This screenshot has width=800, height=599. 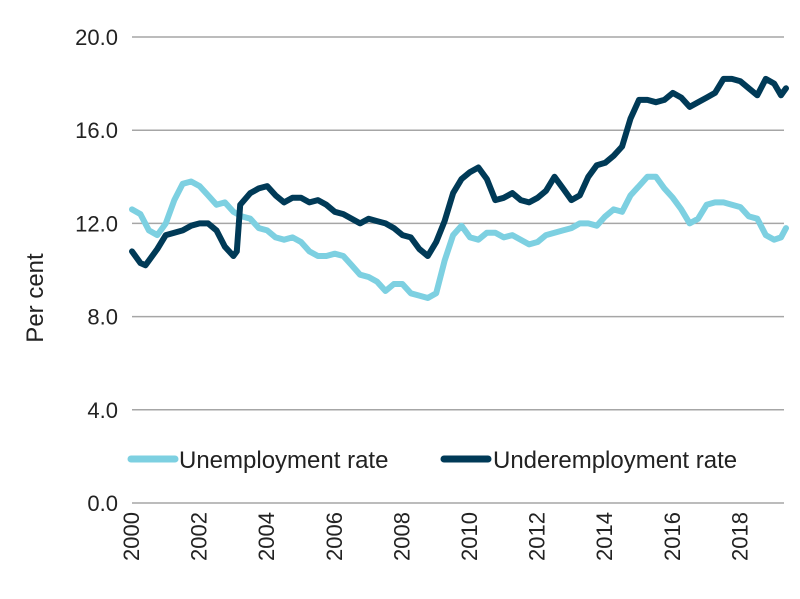 I want to click on x-tick-label: 2012, so click(x=537, y=536).